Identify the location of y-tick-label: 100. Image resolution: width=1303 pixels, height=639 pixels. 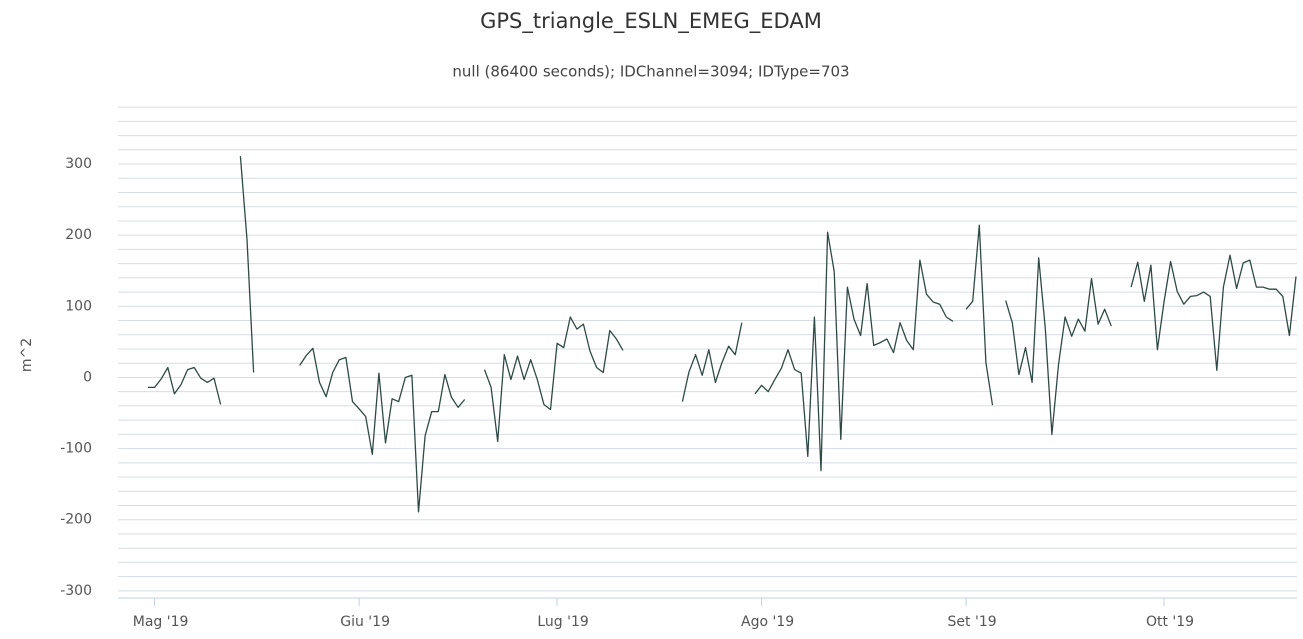
(78, 306).